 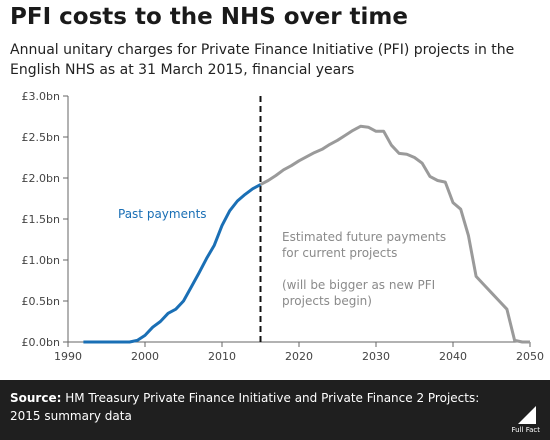 I want to click on past-payments-label: Past payments, so click(x=162, y=214).